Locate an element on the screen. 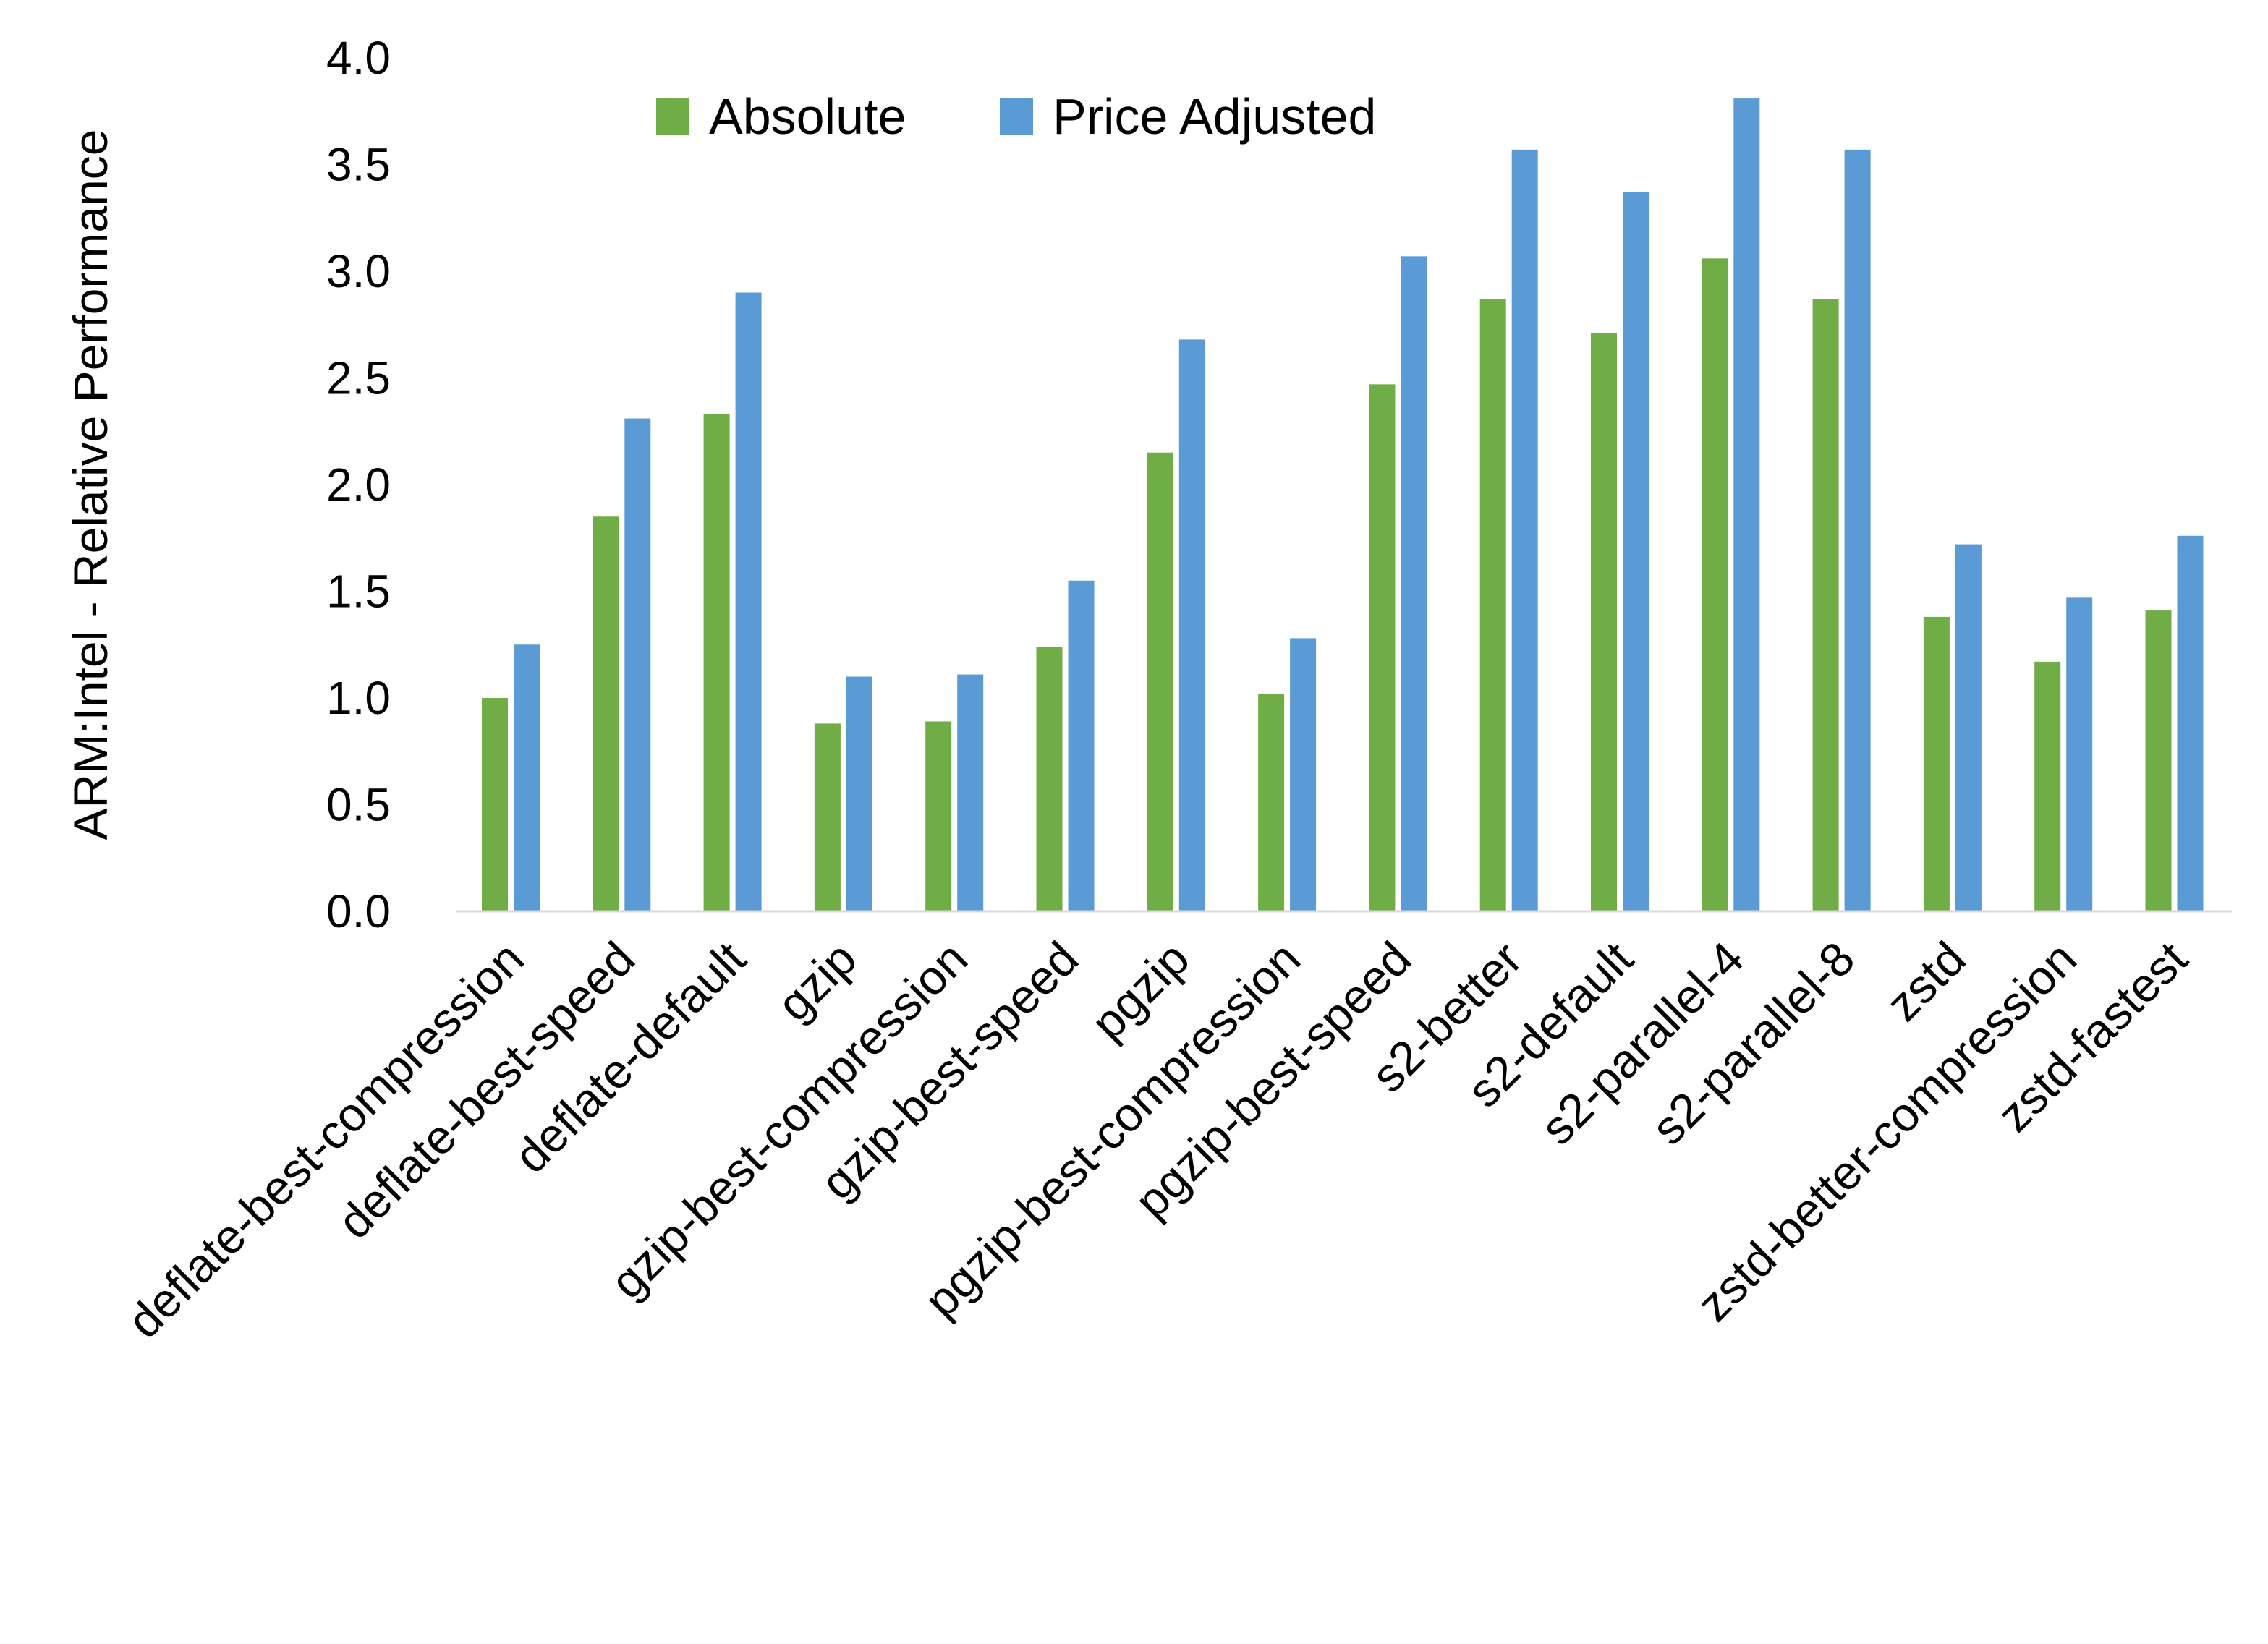 Image resolution: width=2268 pixels, height=1644 pixels. y-tick-label: 2.5 is located at coordinates (358, 378).